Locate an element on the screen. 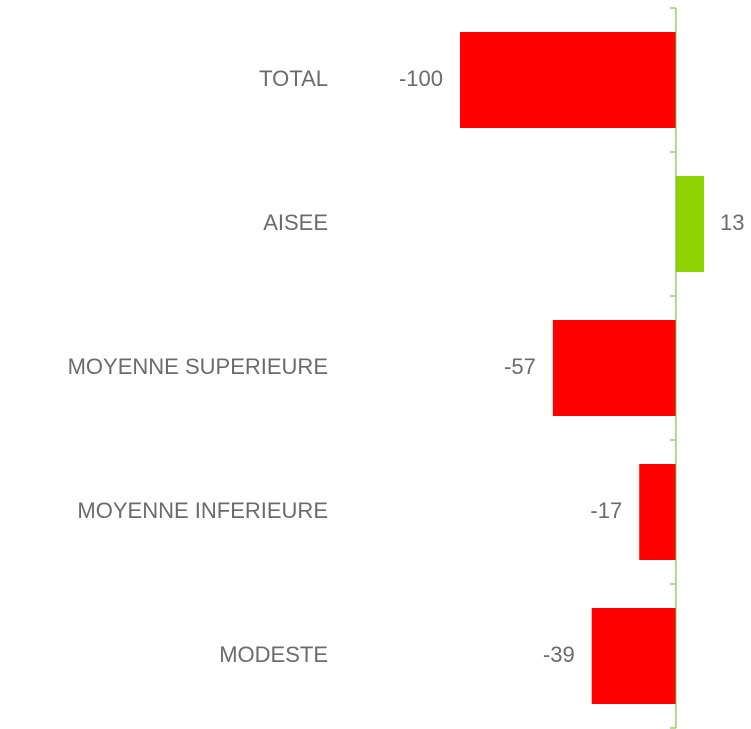 The image size is (751, 729). value-label: -17 is located at coordinates (606, 510).